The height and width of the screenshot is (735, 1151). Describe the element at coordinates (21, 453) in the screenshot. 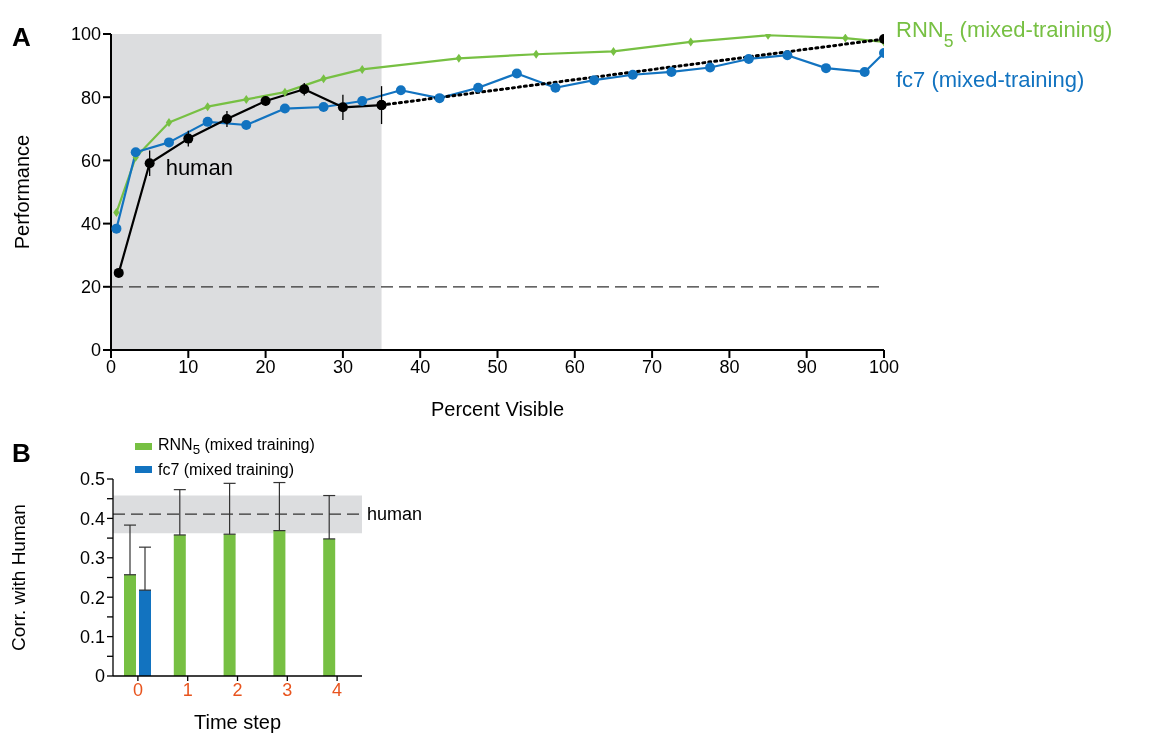

I see `chart-title: B` at that location.